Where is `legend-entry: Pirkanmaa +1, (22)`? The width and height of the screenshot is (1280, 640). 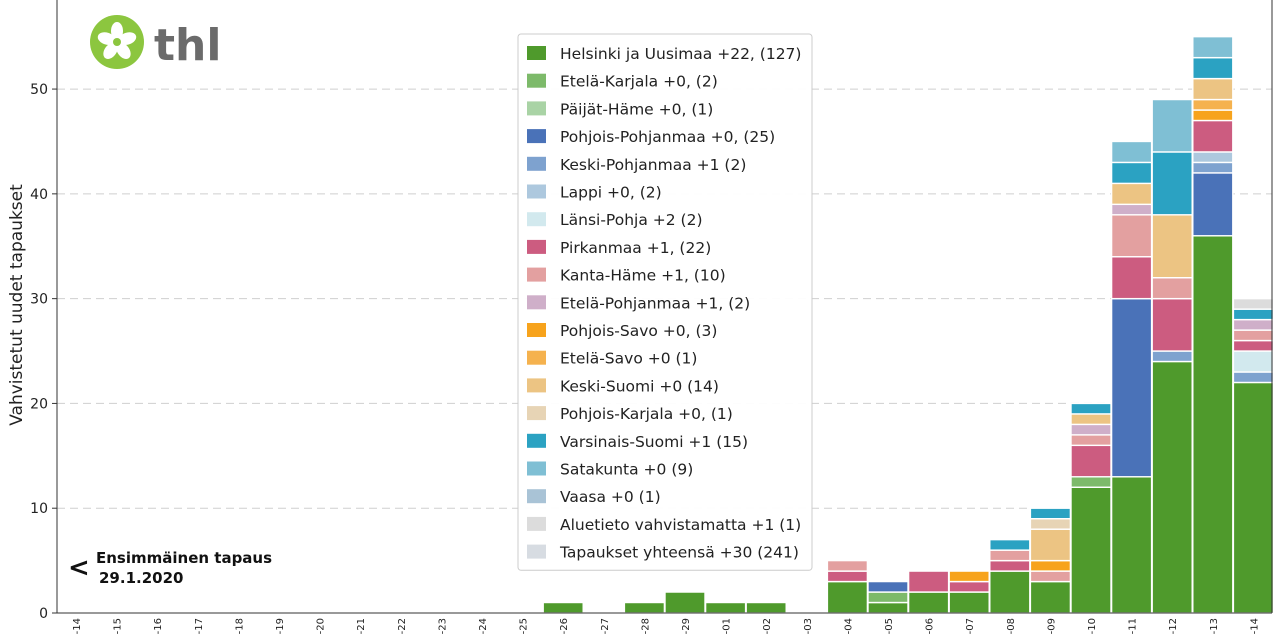 legend-entry: Pirkanmaa +1, (22) is located at coordinates (635, 248).